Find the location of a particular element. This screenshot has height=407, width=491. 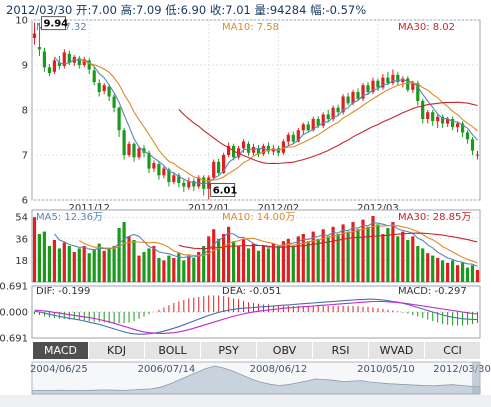

dea-line is located at coordinates (256, 317).